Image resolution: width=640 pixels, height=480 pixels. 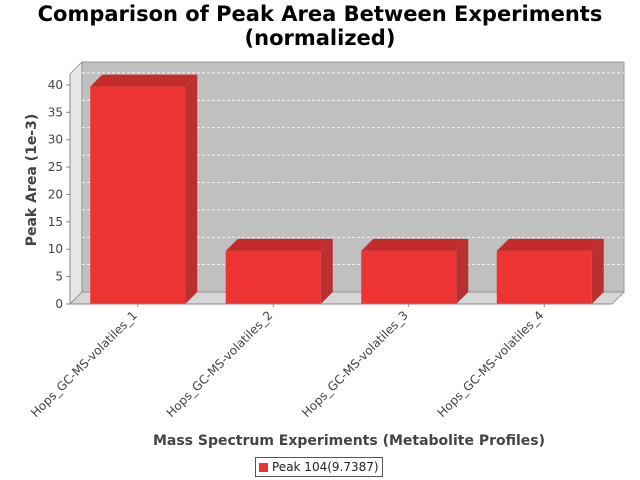 I want to click on y-tick-label: 10, so click(x=55, y=249).